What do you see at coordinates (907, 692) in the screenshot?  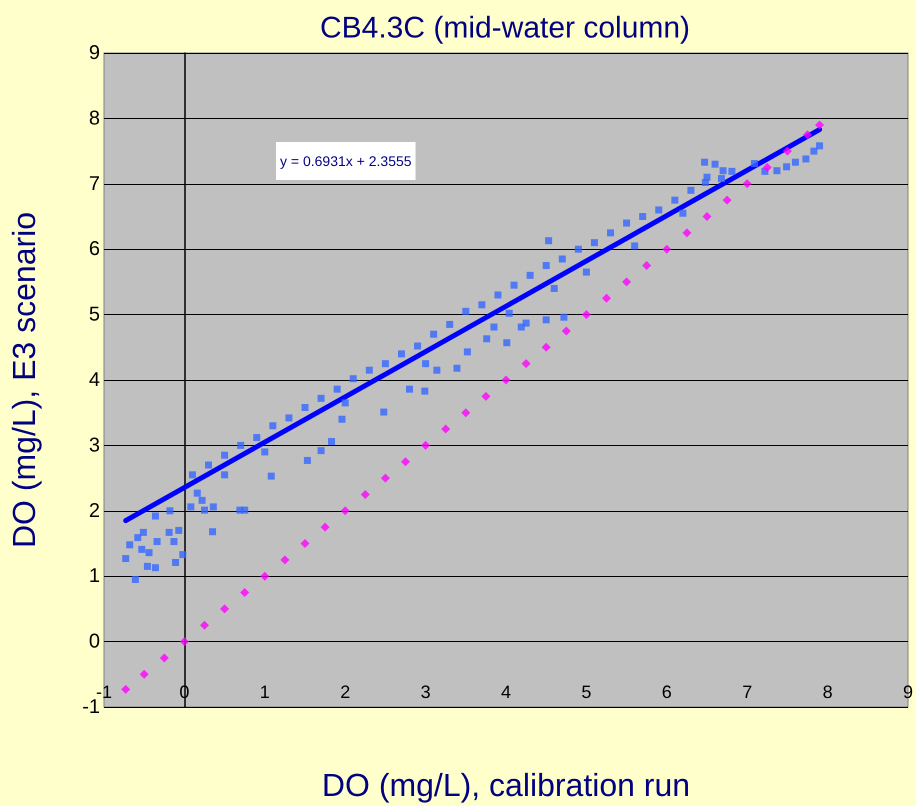 I see `x-tick-label: 9` at bounding box center [907, 692].